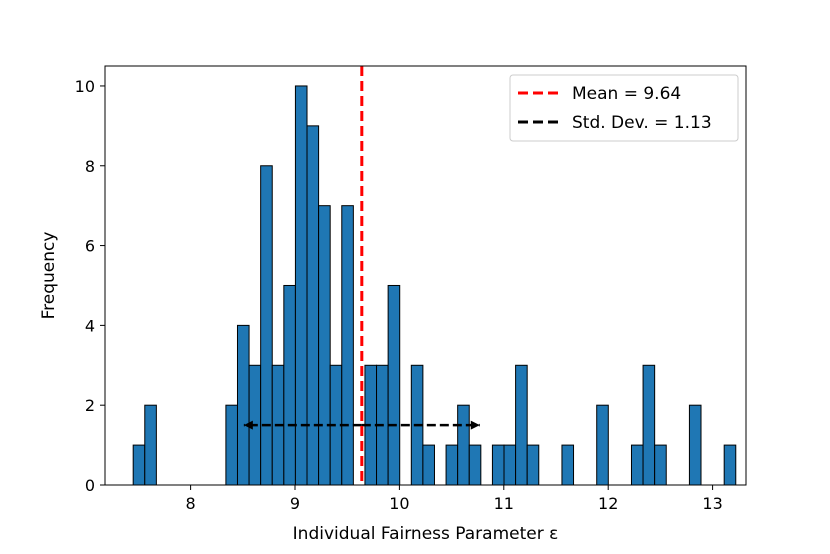 This screenshot has height=554, width=830. What do you see at coordinates (90, 166) in the screenshot?
I see `y-tick-label: 8` at bounding box center [90, 166].